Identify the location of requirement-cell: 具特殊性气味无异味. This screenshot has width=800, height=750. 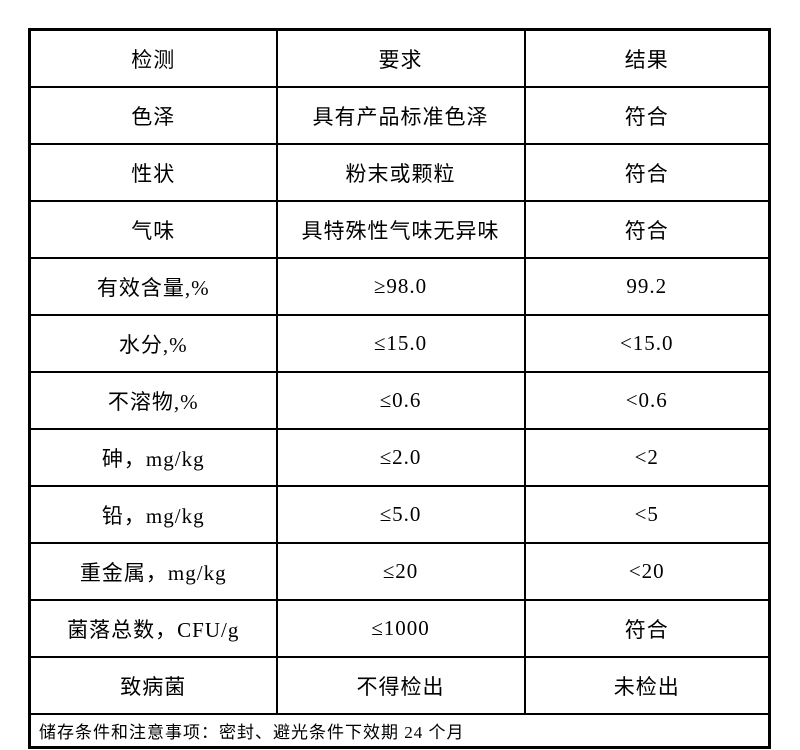
(400, 229).